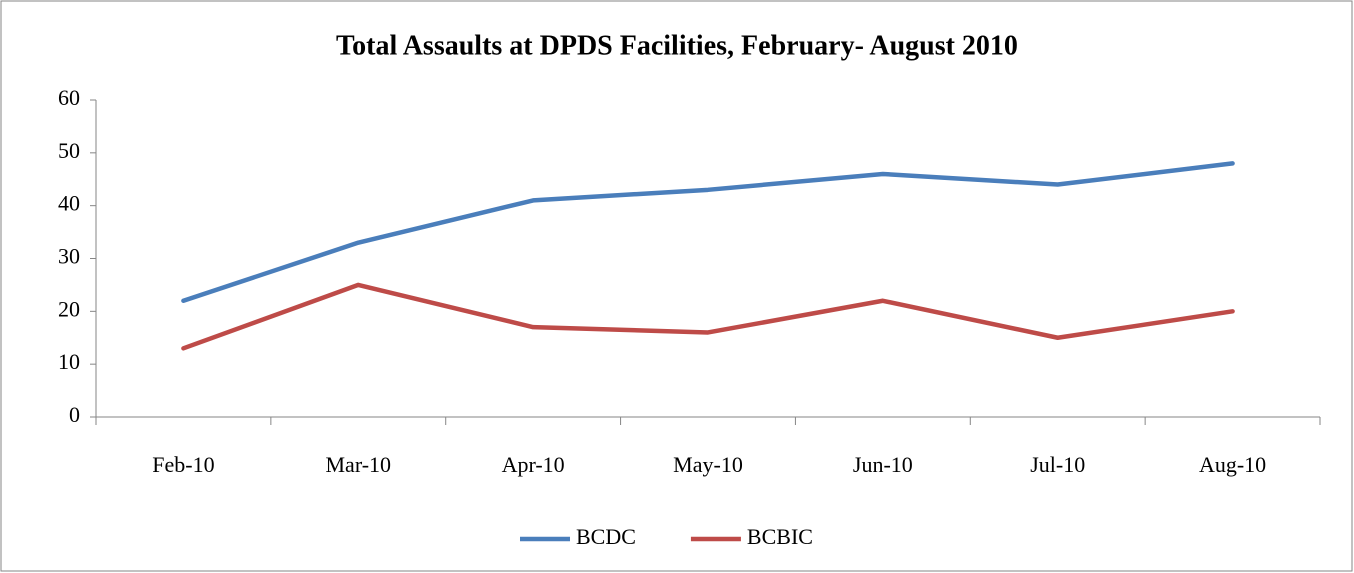  I want to click on y-tick-label: 40, so click(69, 203).